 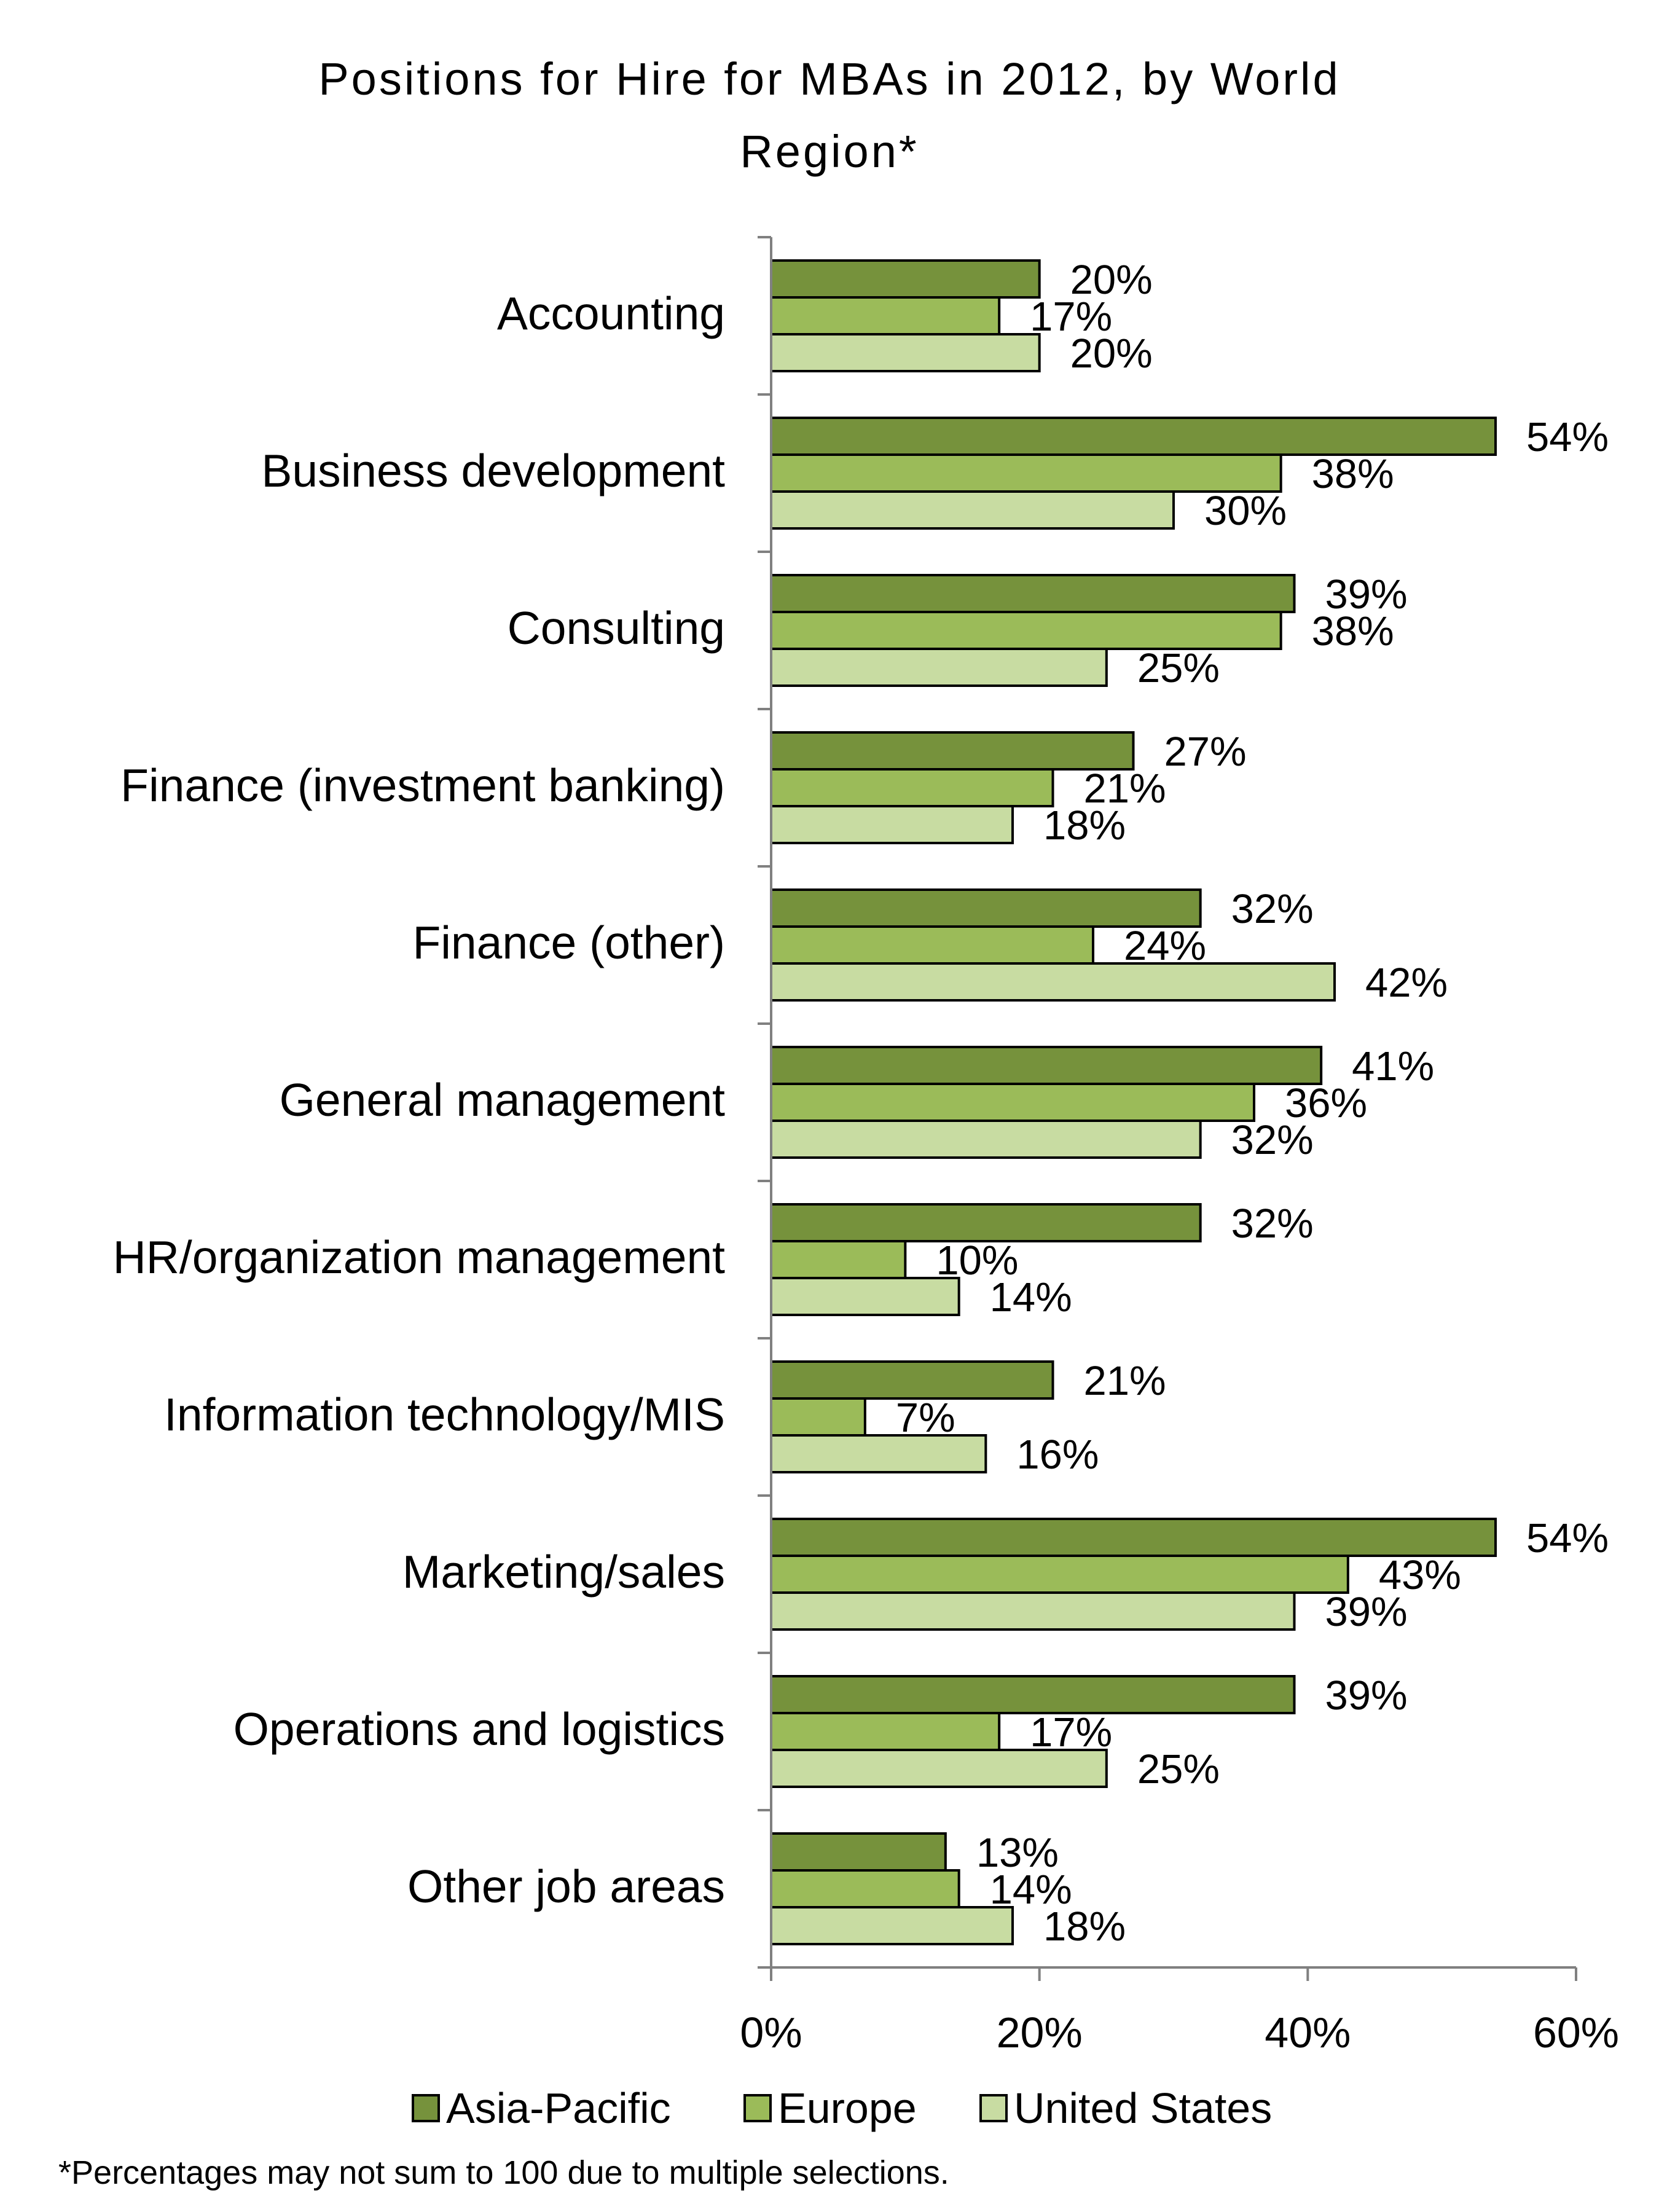 I want to click on legend-label: Asia-Pacific, so click(x=558, y=2108).